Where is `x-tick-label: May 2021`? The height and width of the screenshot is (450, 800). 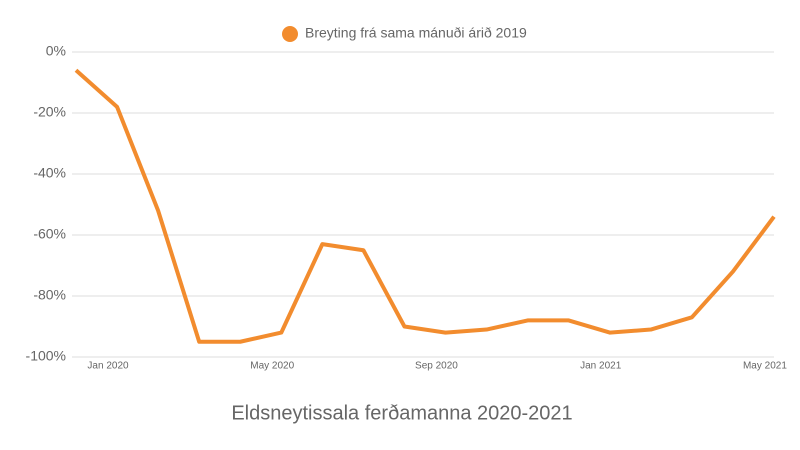
x-tick-label: May 2021 is located at coordinates (765, 366).